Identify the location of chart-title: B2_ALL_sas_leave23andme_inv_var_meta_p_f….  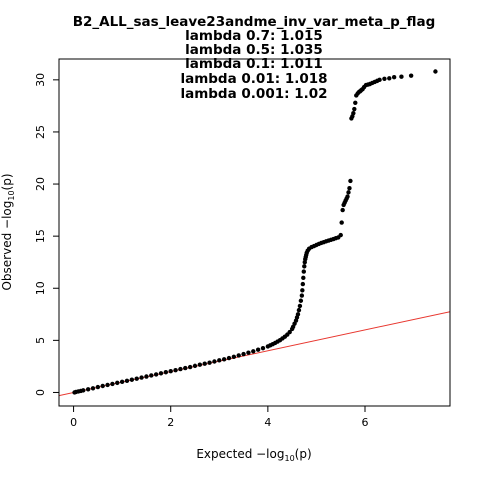
(254, 22).